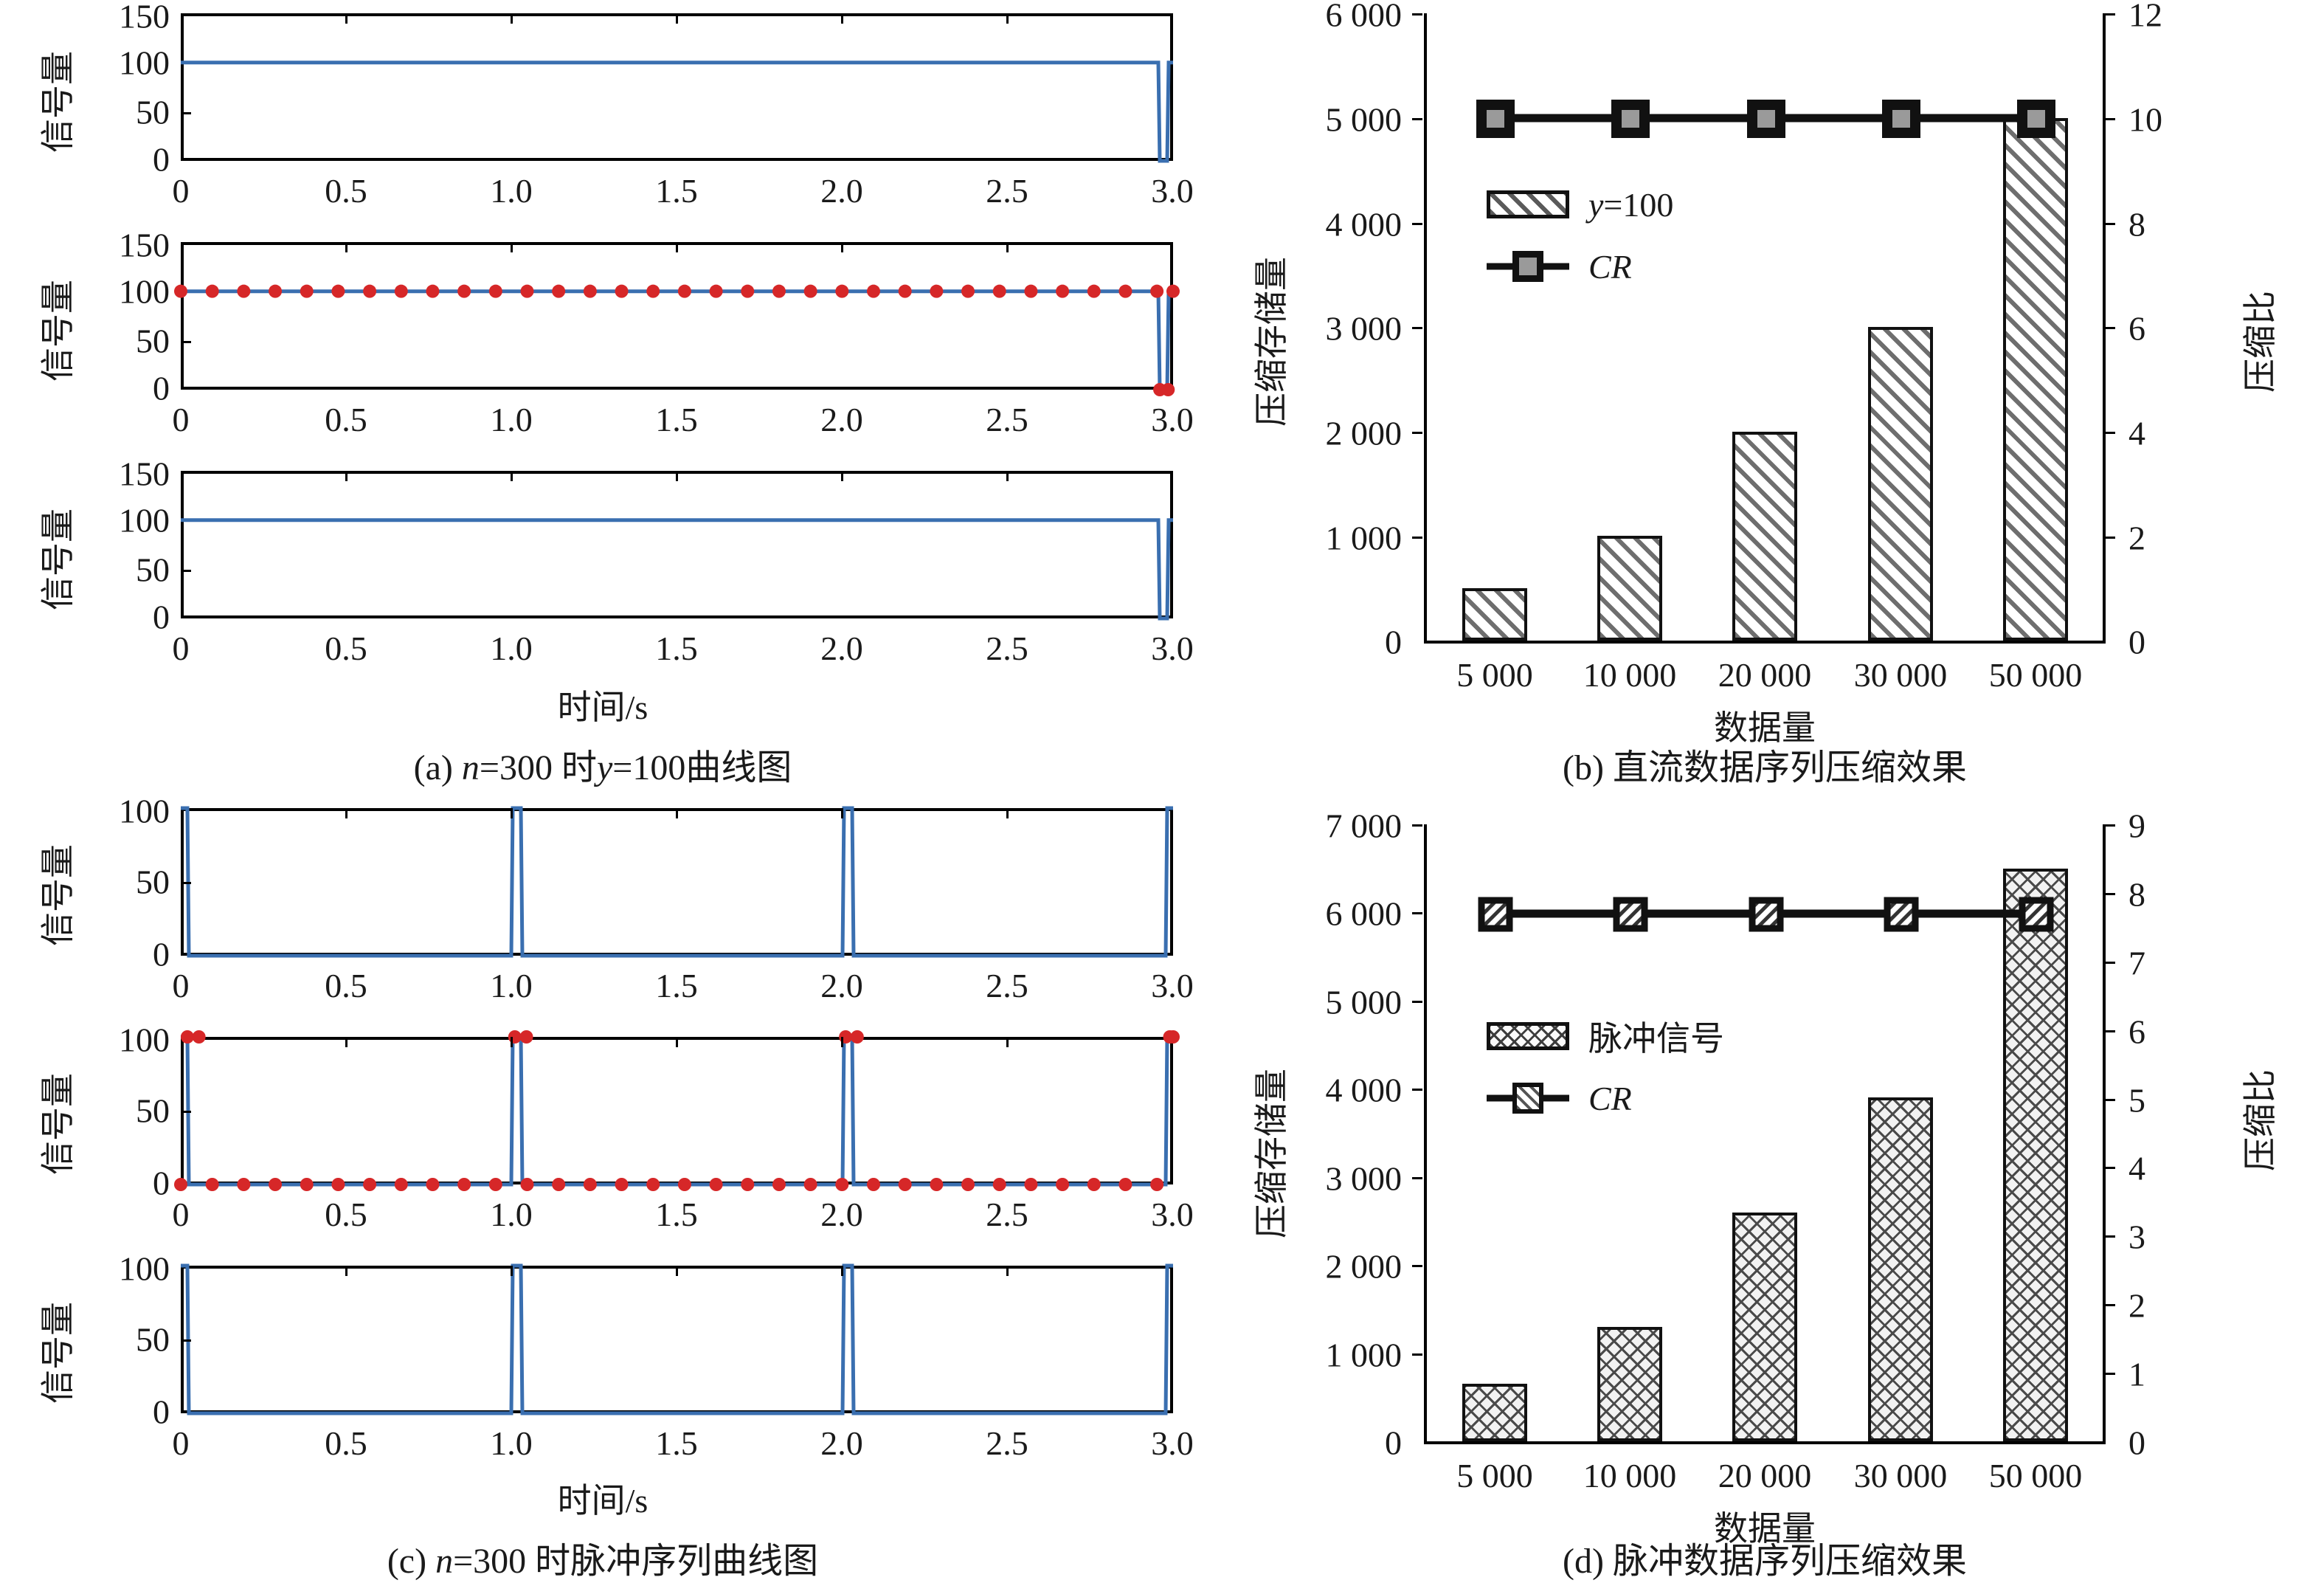 The height and width of the screenshot is (1583, 2324). I want to click on panel-d-legend-item-cr: CR, so click(1605, 1098).